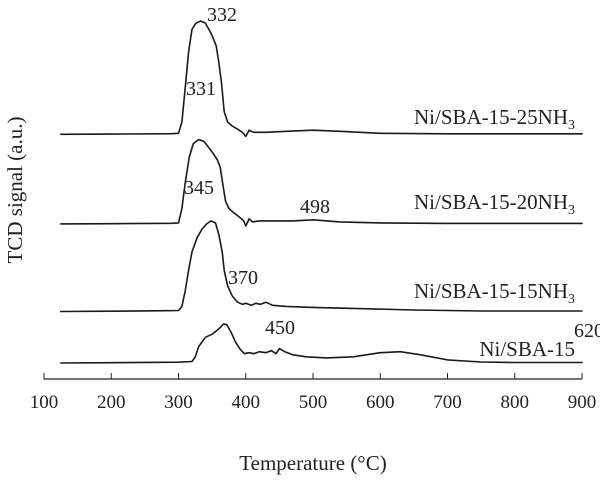 The height and width of the screenshot is (480, 600). What do you see at coordinates (494, 204) in the screenshot?
I see `series-label-ni-sba15-20nh3: Ni/SBA-15-20NH3` at bounding box center [494, 204].